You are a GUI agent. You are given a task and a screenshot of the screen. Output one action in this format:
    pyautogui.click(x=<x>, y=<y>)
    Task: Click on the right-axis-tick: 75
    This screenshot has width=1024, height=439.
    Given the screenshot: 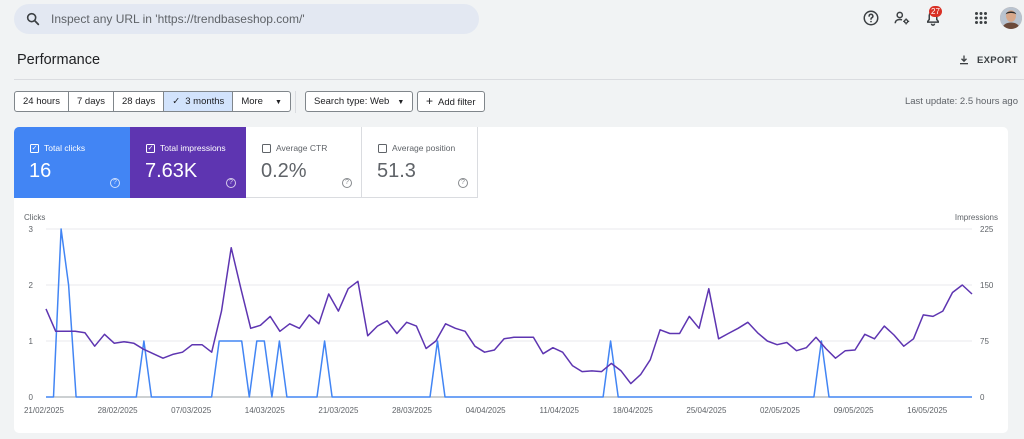 What is the action you would take?
    pyautogui.click(x=984, y=341)
    